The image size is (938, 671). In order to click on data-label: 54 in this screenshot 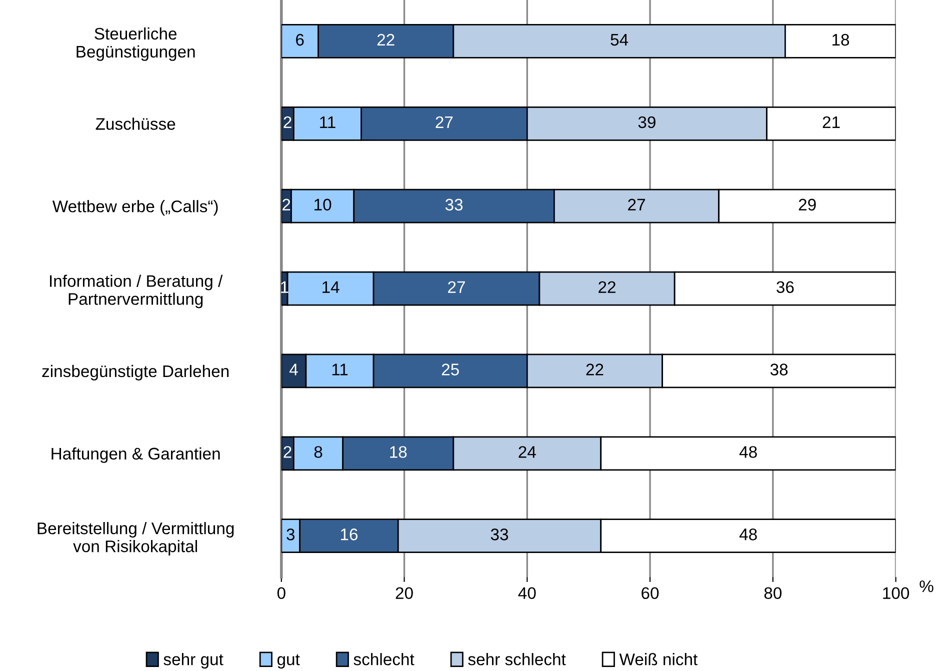, I will do `click(619, 40)`.